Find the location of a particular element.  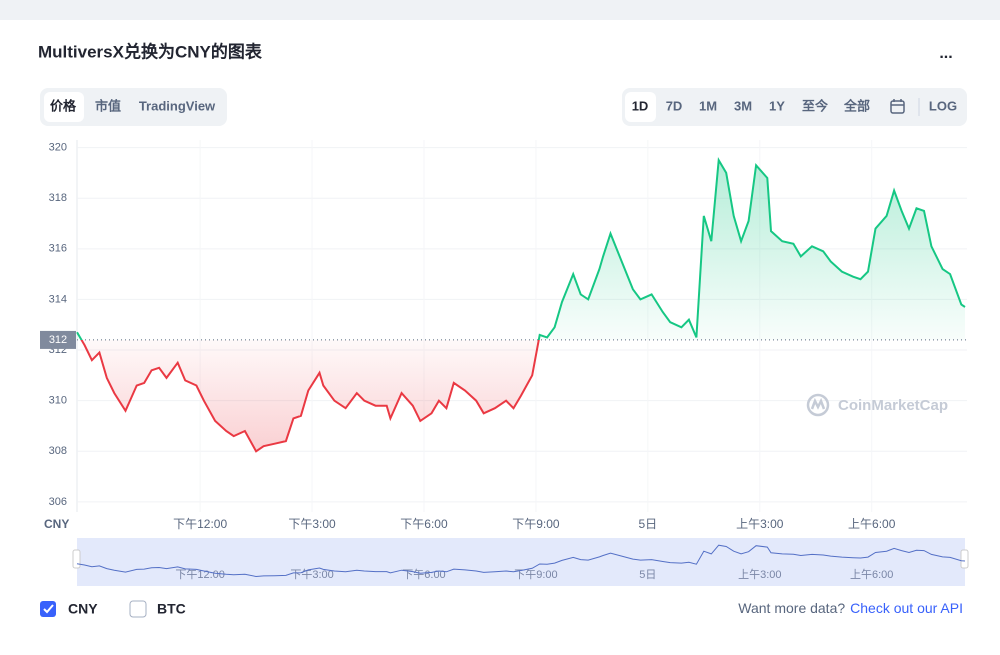

checkbox-checked is located at coordinates (48, 609).